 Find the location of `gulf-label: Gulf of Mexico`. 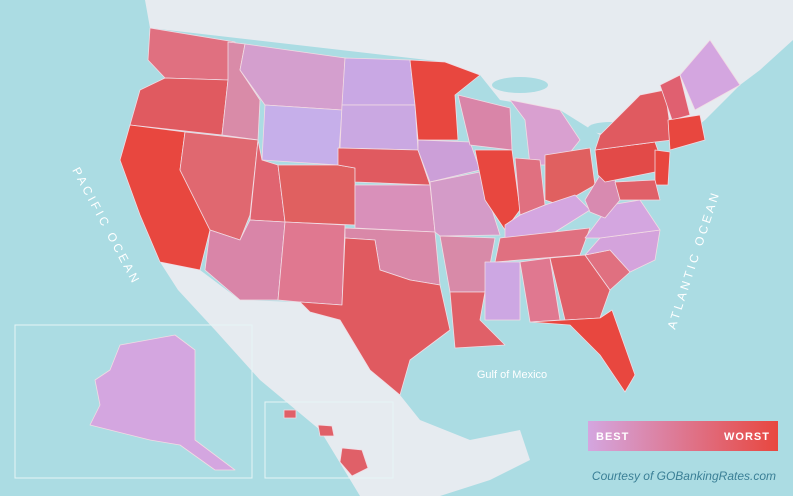

gulf-label: Gulf of Mexico is located at coordinates (512, 375).